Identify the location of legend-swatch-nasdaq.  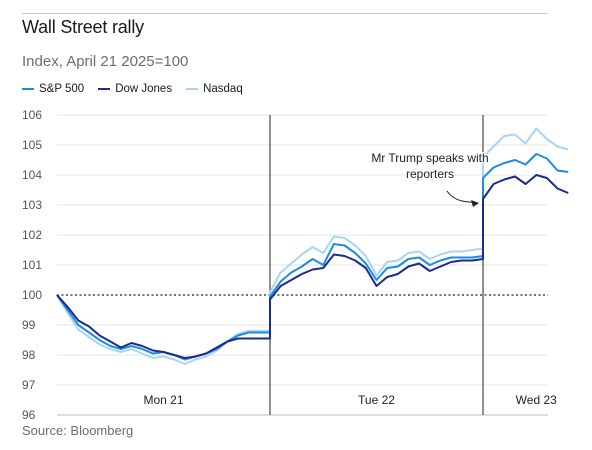
(192, 89).